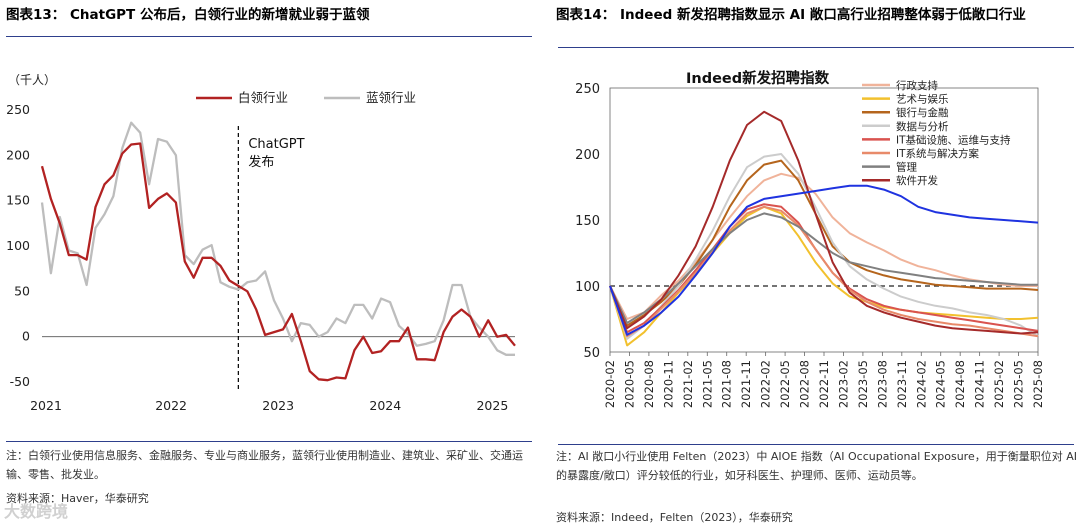 Image resolution: width=1080 pixels, height=529 pixels. I want to click on x-tick-label: 2025, so click(492, 405).